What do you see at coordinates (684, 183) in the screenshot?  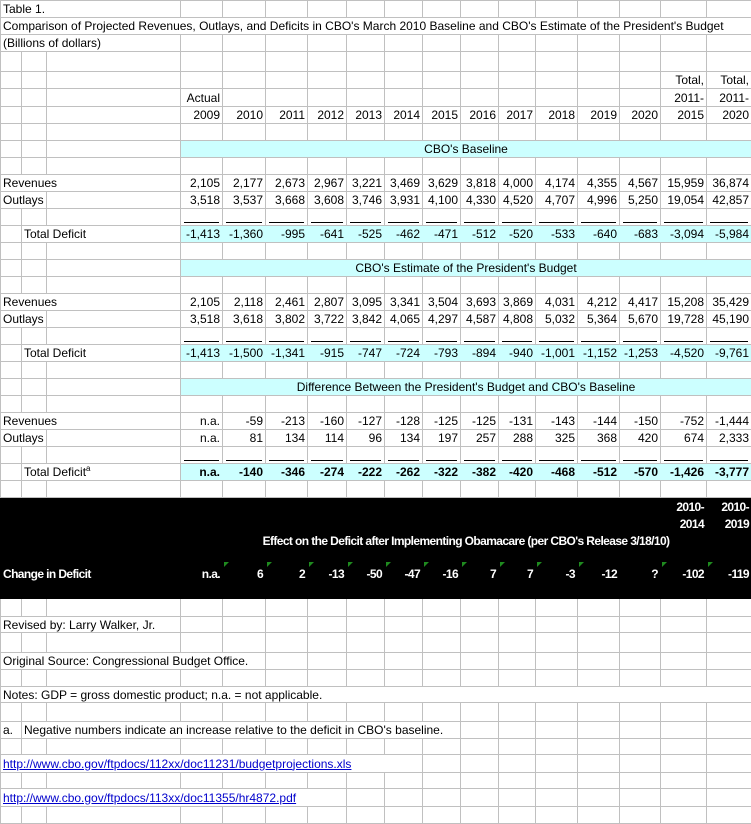 I see `revenues-value: 15,959` at bounding box center [684, 183].